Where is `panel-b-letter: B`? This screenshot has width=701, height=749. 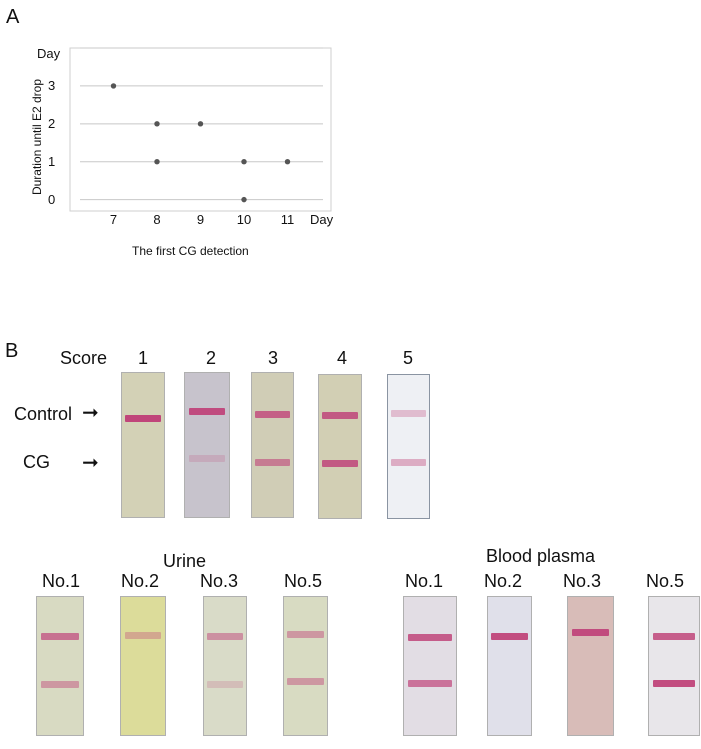
panel-b-letter: B is located at coordinates (12, 351).